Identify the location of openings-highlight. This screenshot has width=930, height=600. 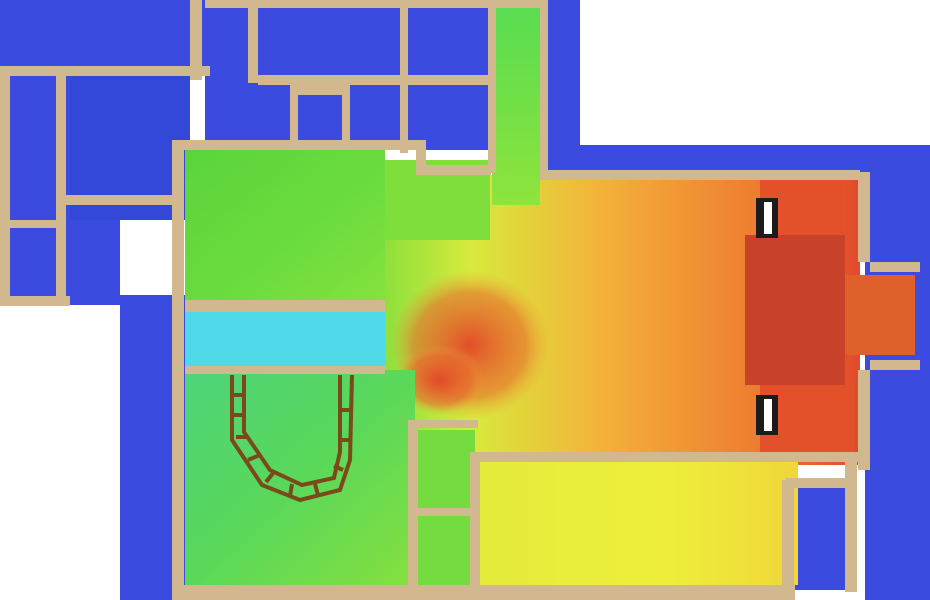
(768, 316).